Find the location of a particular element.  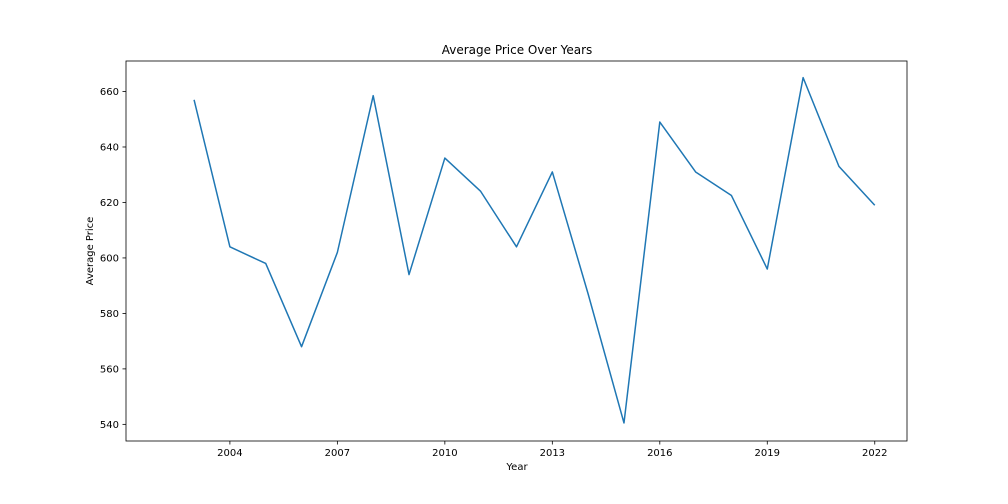

x-tick-label: 2004 is located at coordinates (229, 453).